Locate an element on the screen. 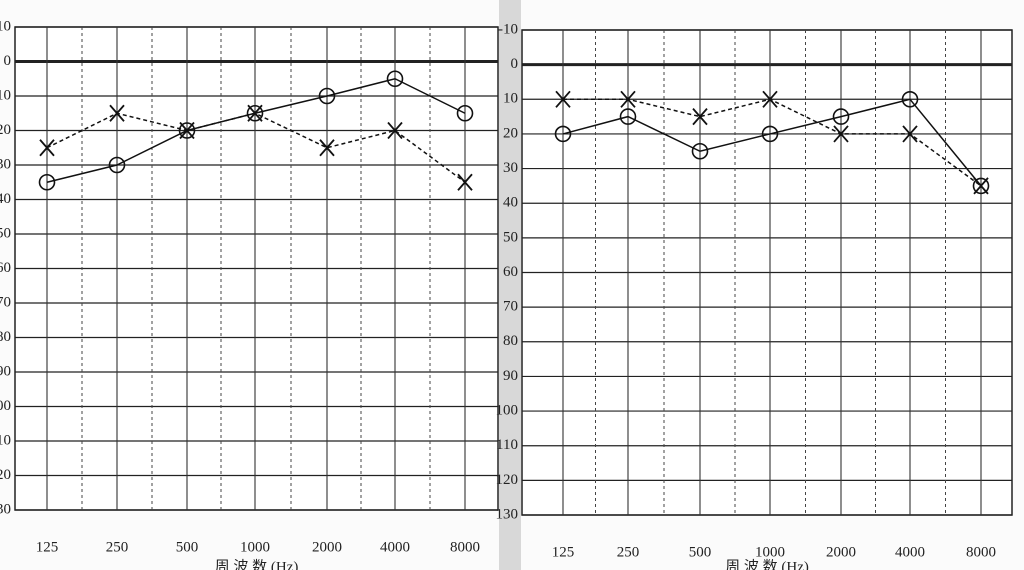 Image resolution: width=1024 pixels, height=570 pixels. page-gutter is located at coordinates (510, 285).